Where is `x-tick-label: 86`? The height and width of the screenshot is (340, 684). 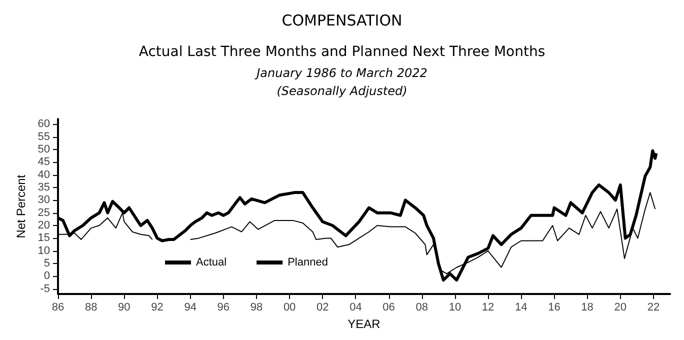 x-tick-label: 86 is located at coordinates (58, 308).